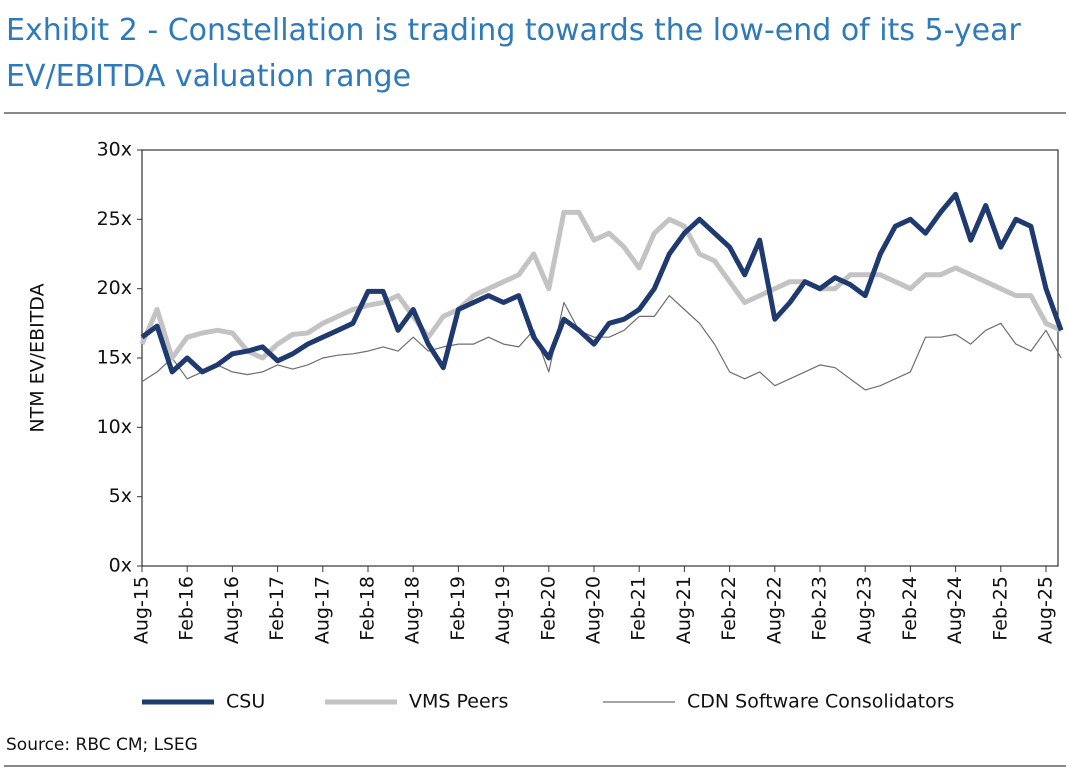  I want to click on y-tick-label: 30x, so click(114, 150).